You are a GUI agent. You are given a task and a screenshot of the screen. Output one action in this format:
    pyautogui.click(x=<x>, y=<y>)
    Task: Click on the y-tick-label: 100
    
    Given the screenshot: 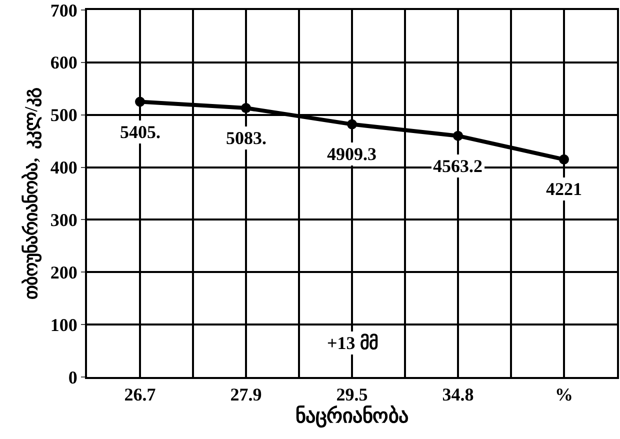 What is the action you would take?
    pyautogui.click(x=64, y=324)
    